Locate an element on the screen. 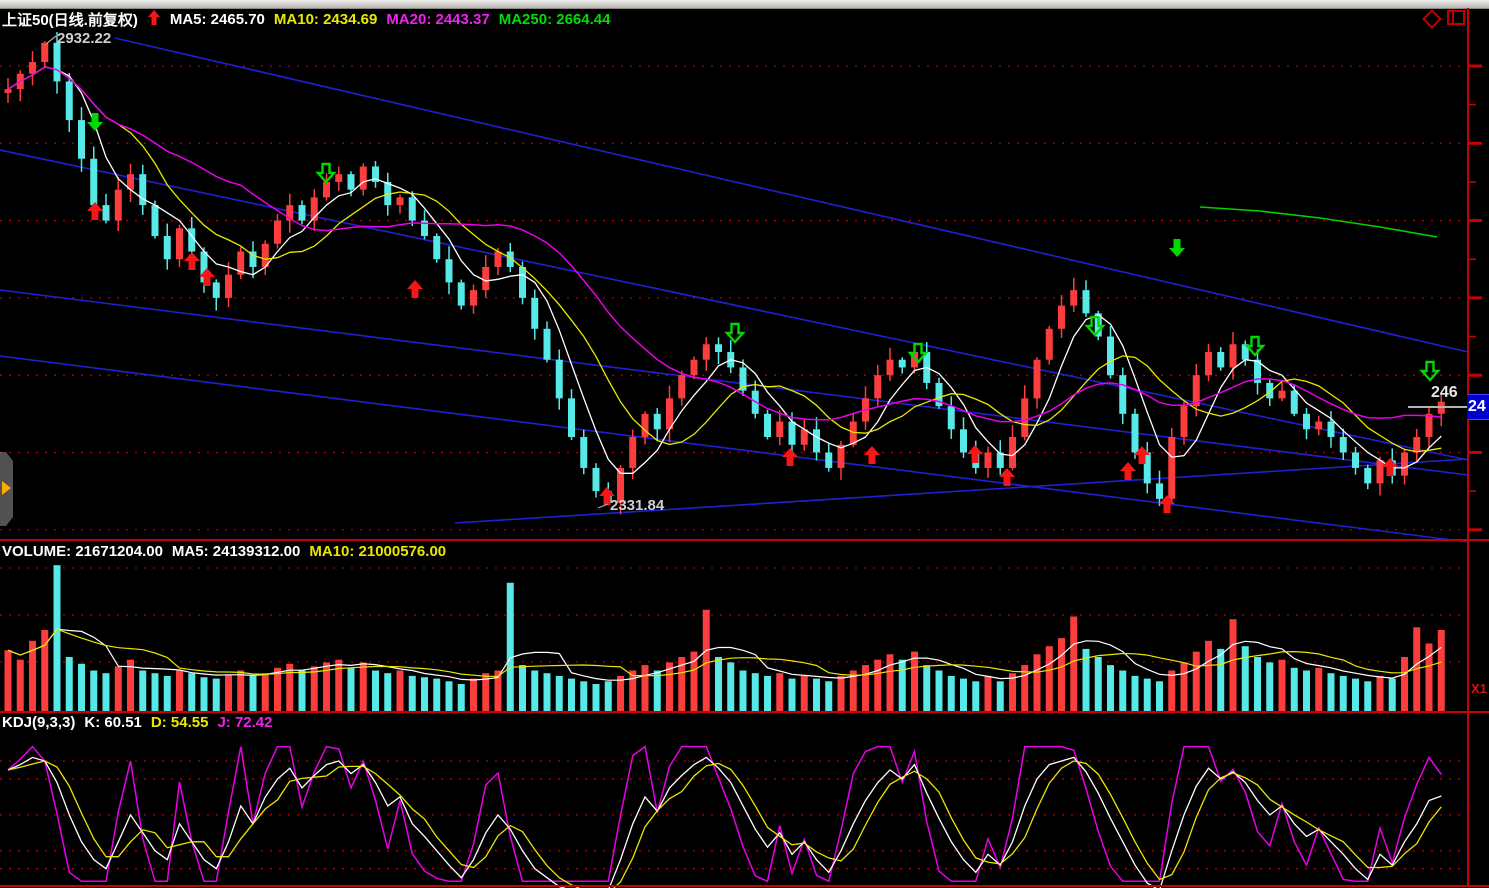  kdj-pane-header: KDJ(9,3,3) K: 60.51 D: 54.55 J: 72.42 is located at coordinates (137, 722).